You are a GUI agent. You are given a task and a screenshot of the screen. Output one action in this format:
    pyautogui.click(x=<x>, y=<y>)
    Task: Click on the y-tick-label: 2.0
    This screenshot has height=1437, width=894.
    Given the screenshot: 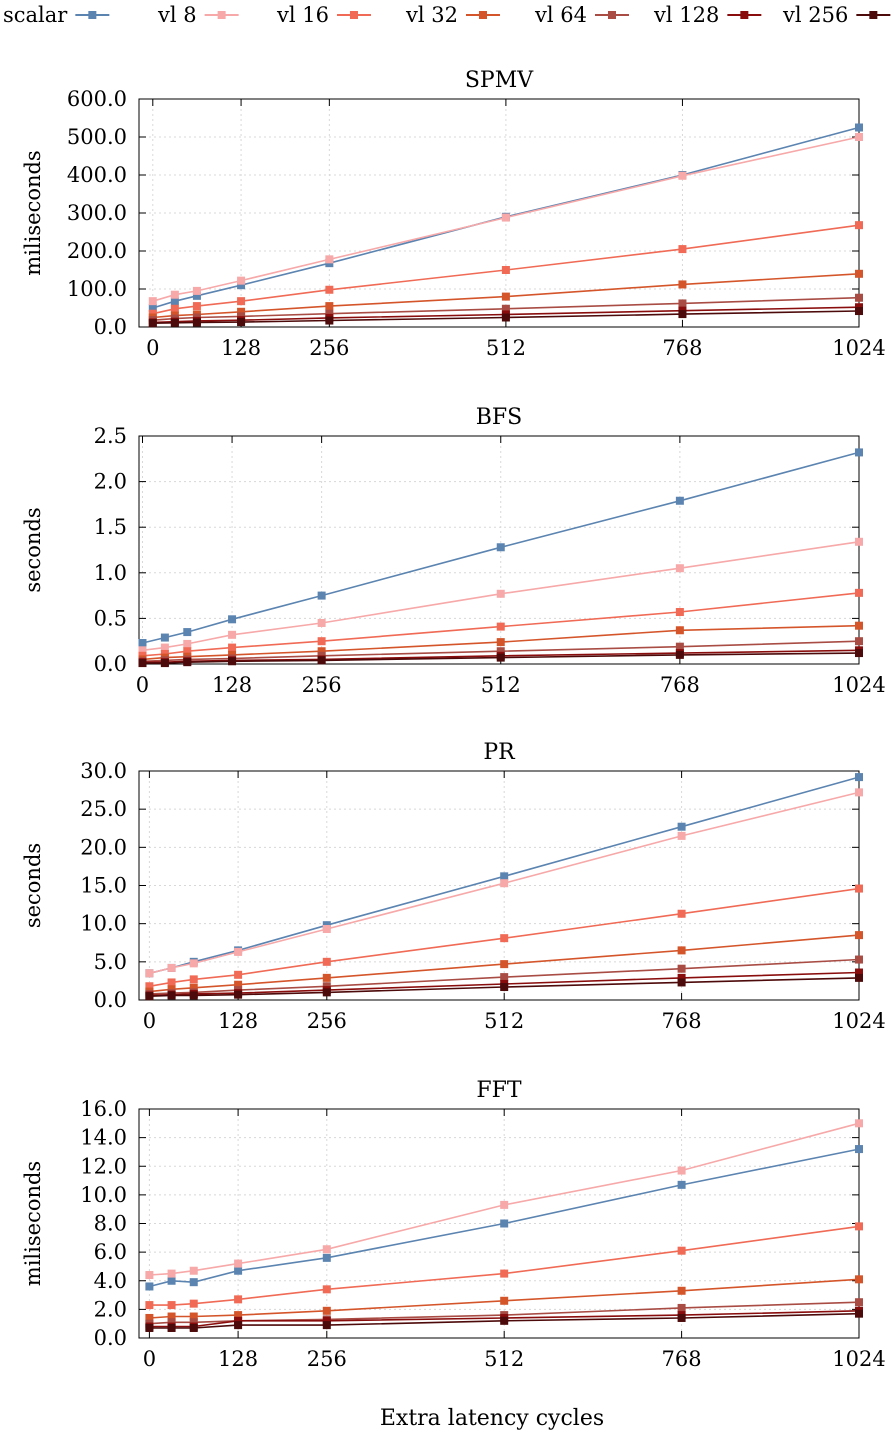 What is the action you would take?
    pyautogui.click(x=110, y=482)
    